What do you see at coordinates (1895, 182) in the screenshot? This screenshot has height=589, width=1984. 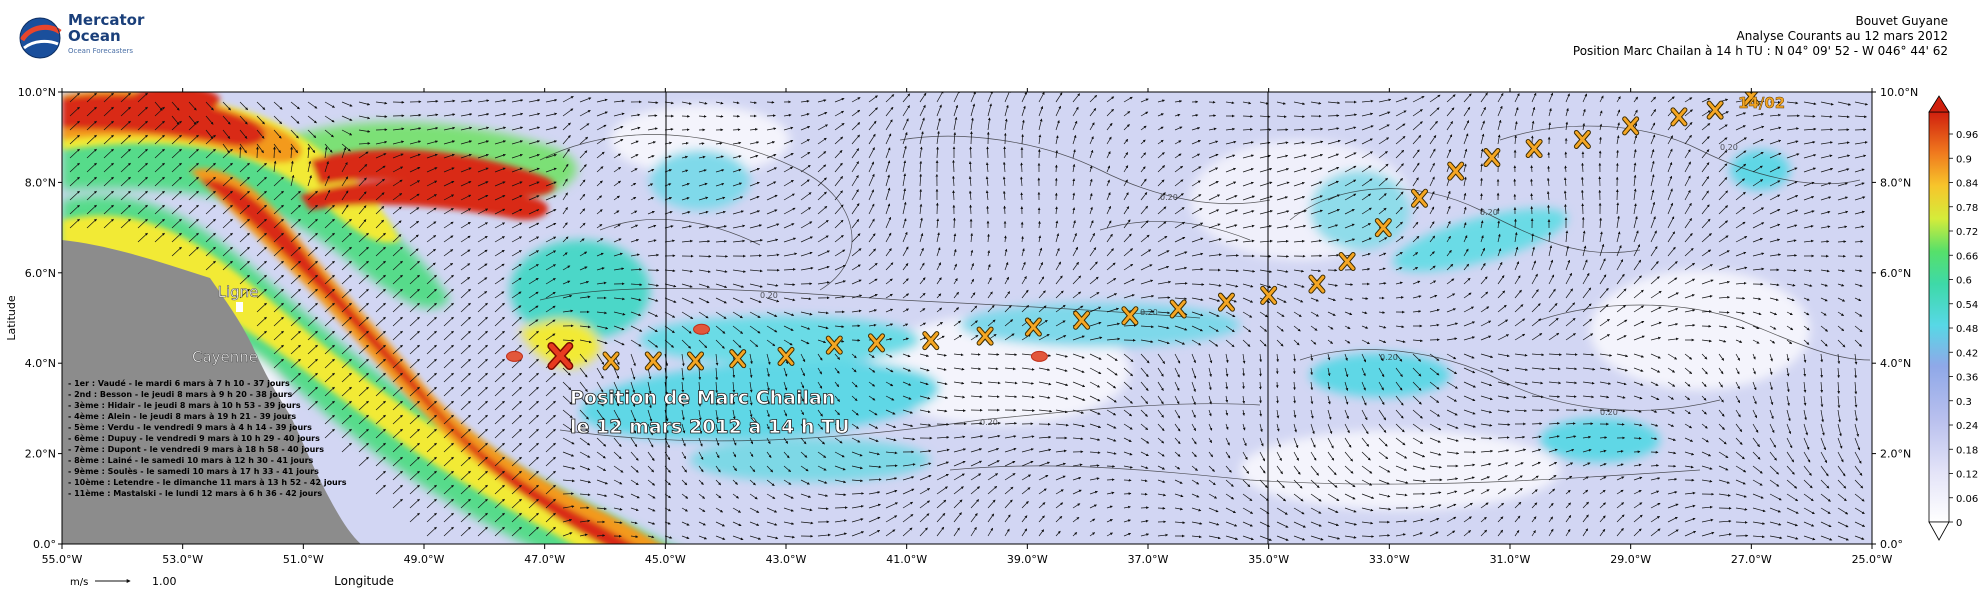 I see `lat-tick-label: 8.0°N` at bounding box center [1895, 182].